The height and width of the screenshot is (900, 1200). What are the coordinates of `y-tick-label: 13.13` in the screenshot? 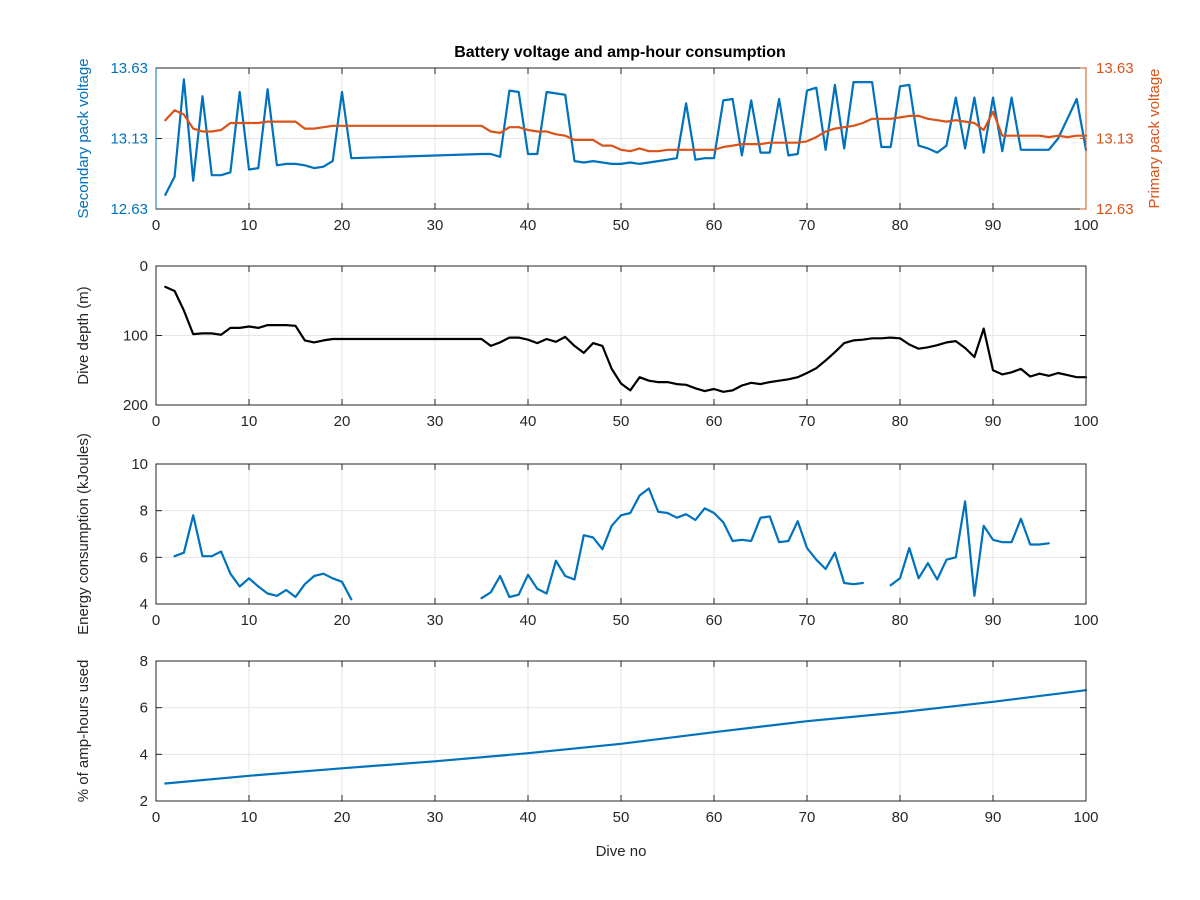 It's located at (129, 139).